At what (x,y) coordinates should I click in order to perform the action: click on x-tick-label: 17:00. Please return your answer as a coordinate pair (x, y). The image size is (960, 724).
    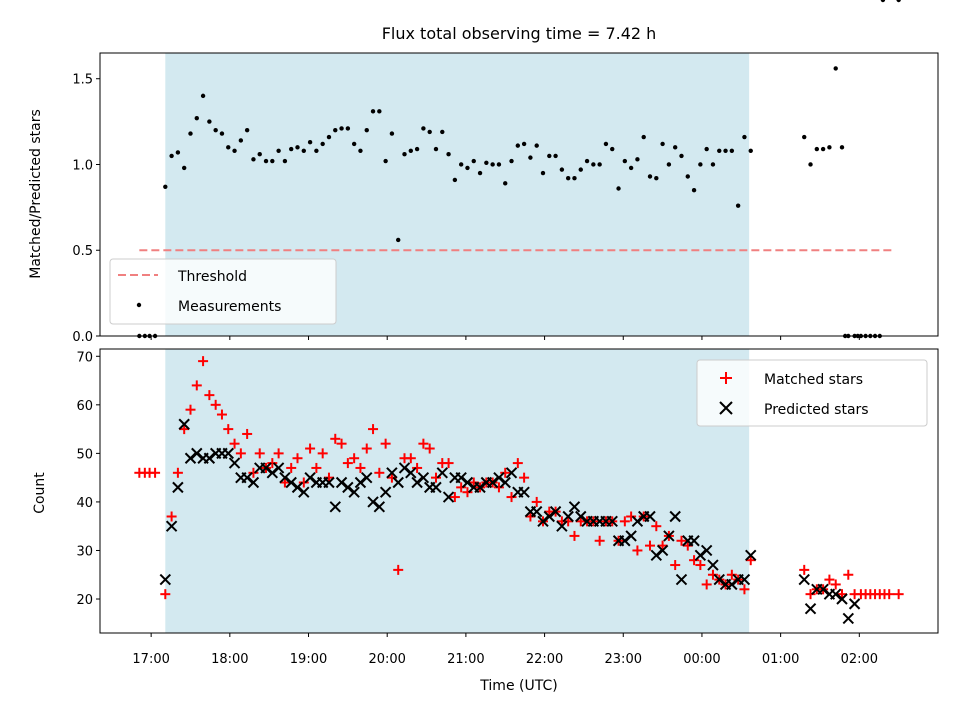
    Looking at the image, I should click on (150, 659).